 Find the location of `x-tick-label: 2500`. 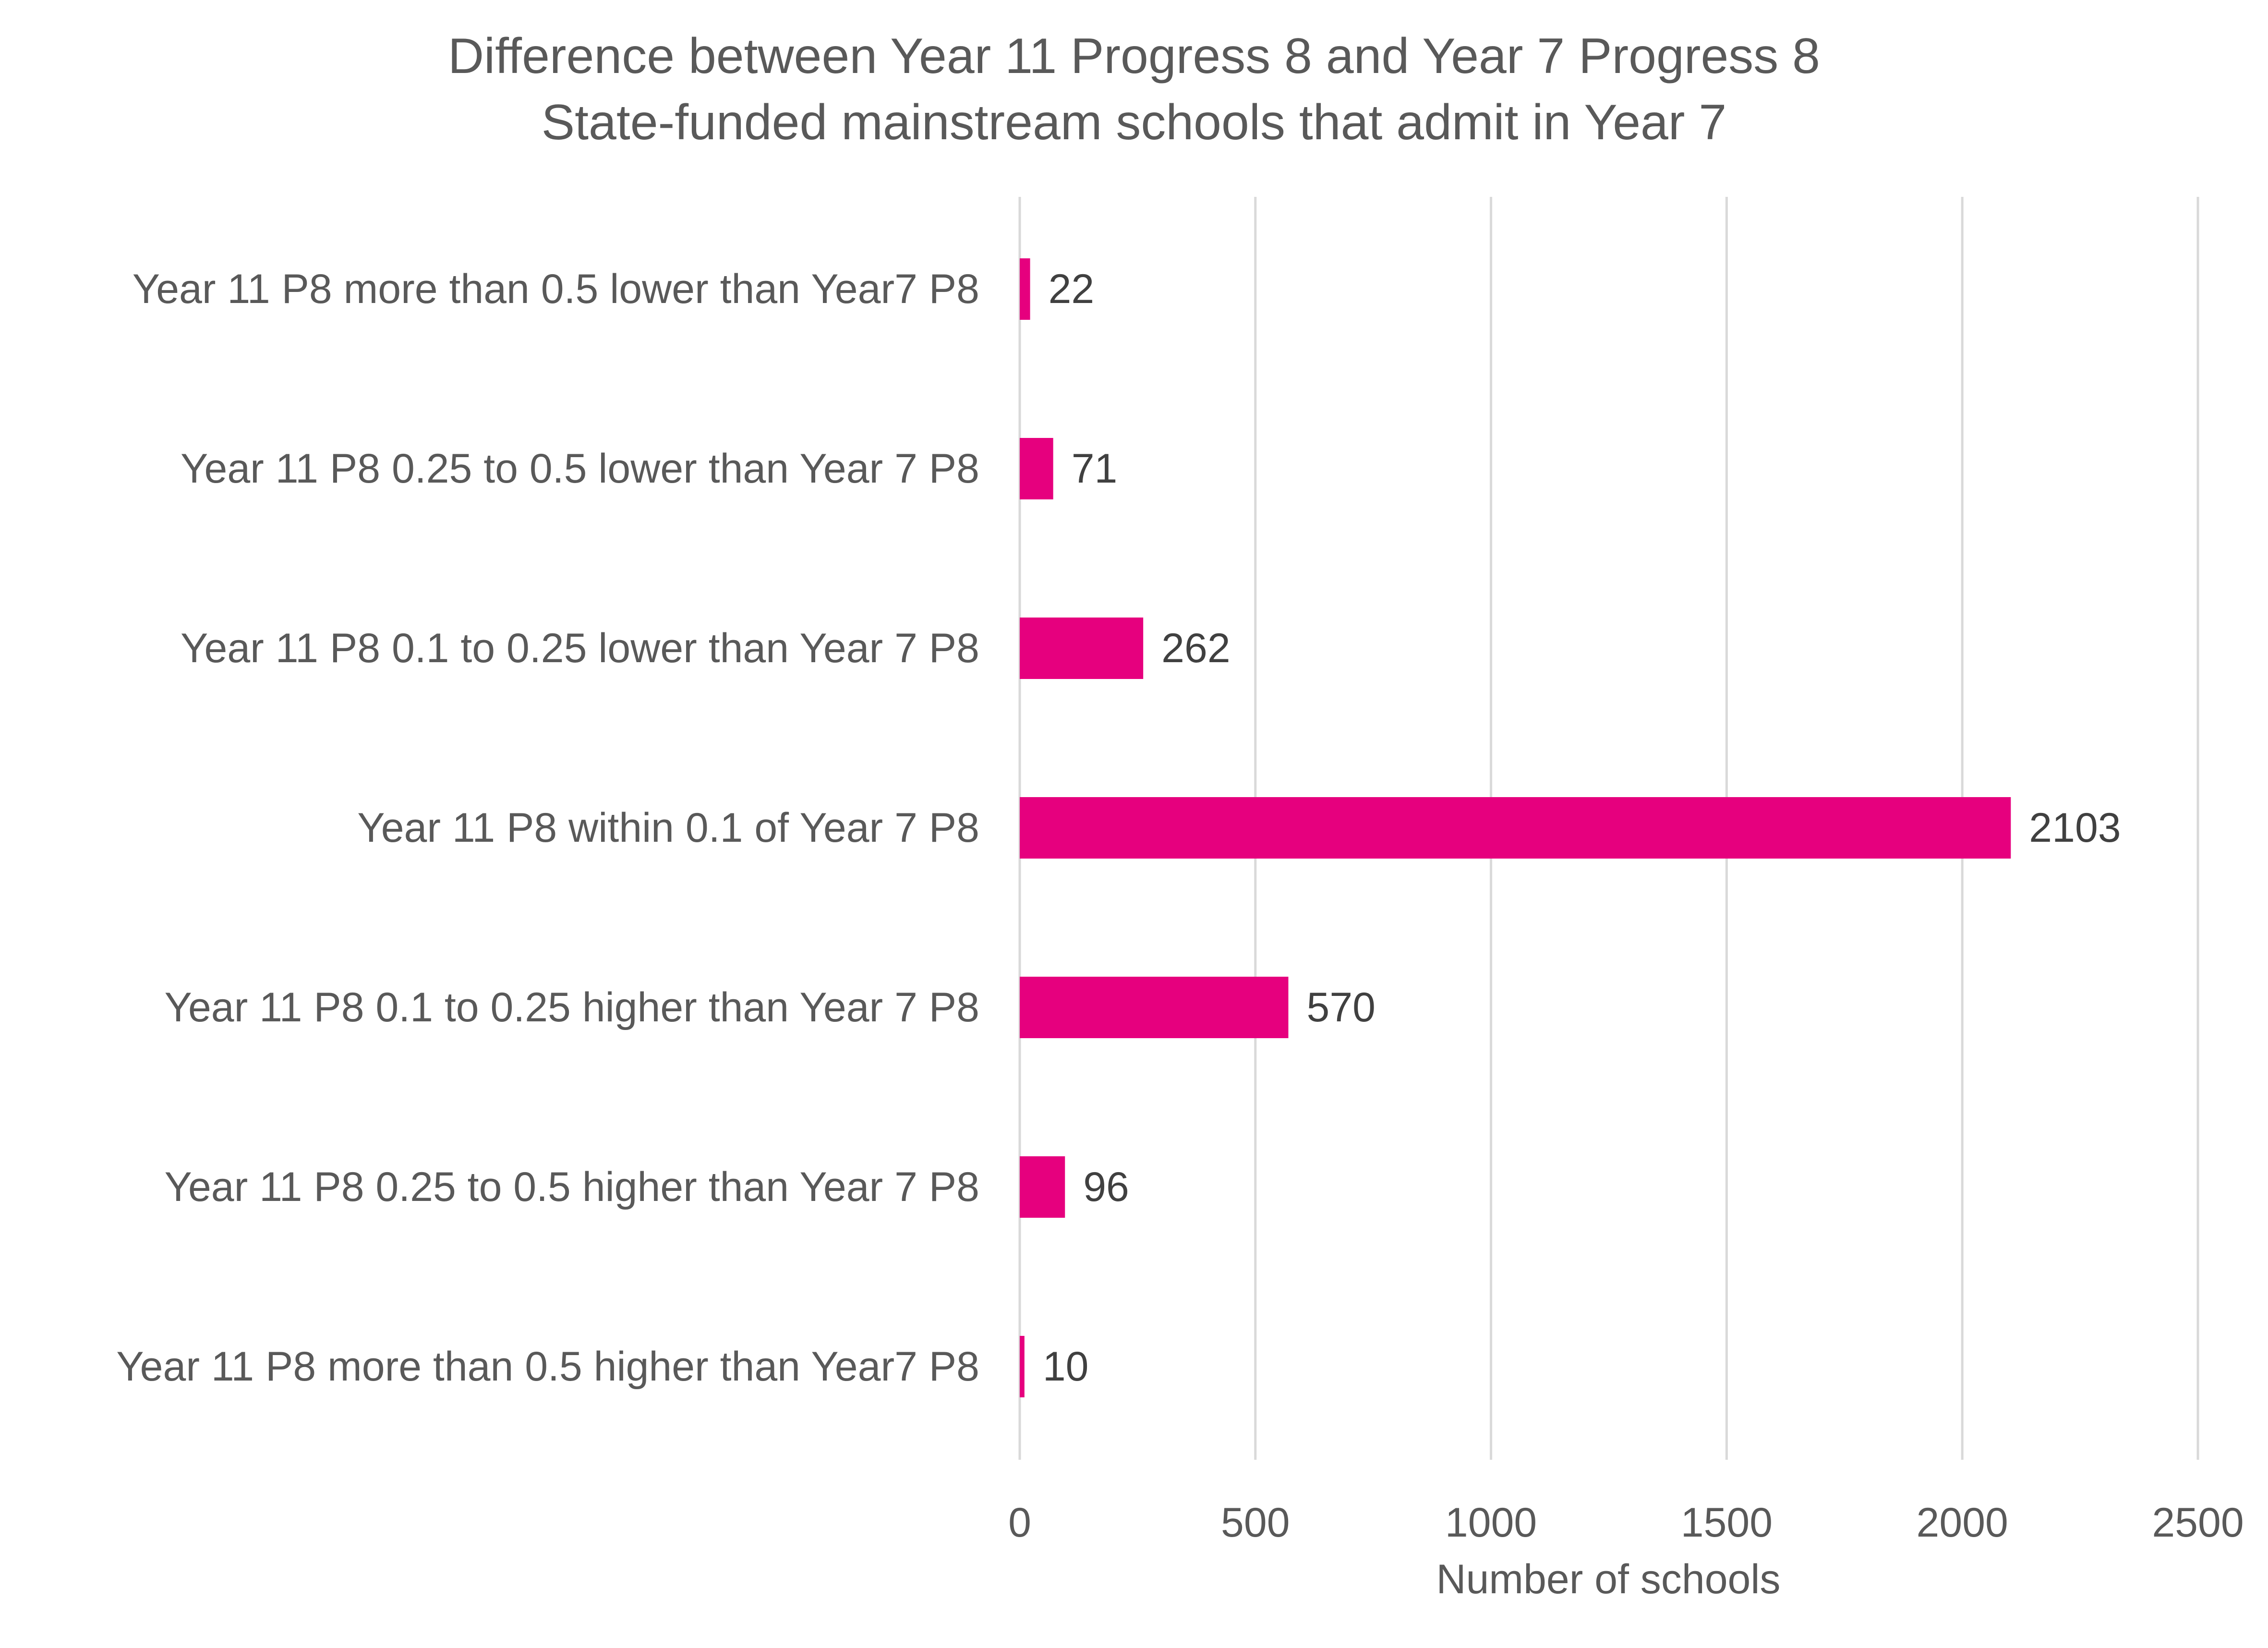

x-tick-label: 2500 is located at coordinates (2198, 1523).